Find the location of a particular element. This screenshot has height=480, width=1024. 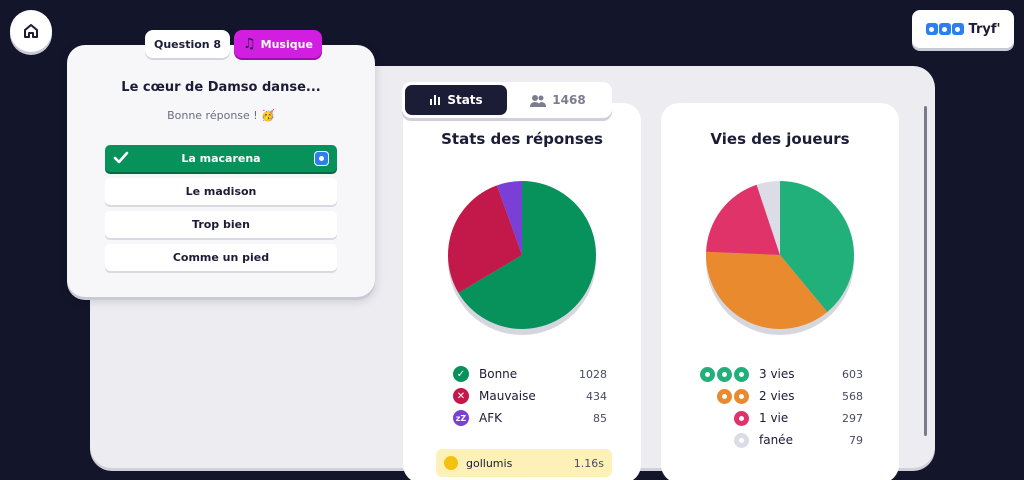

answer-option-correct: La macarena is located at coordinates (221, 158).